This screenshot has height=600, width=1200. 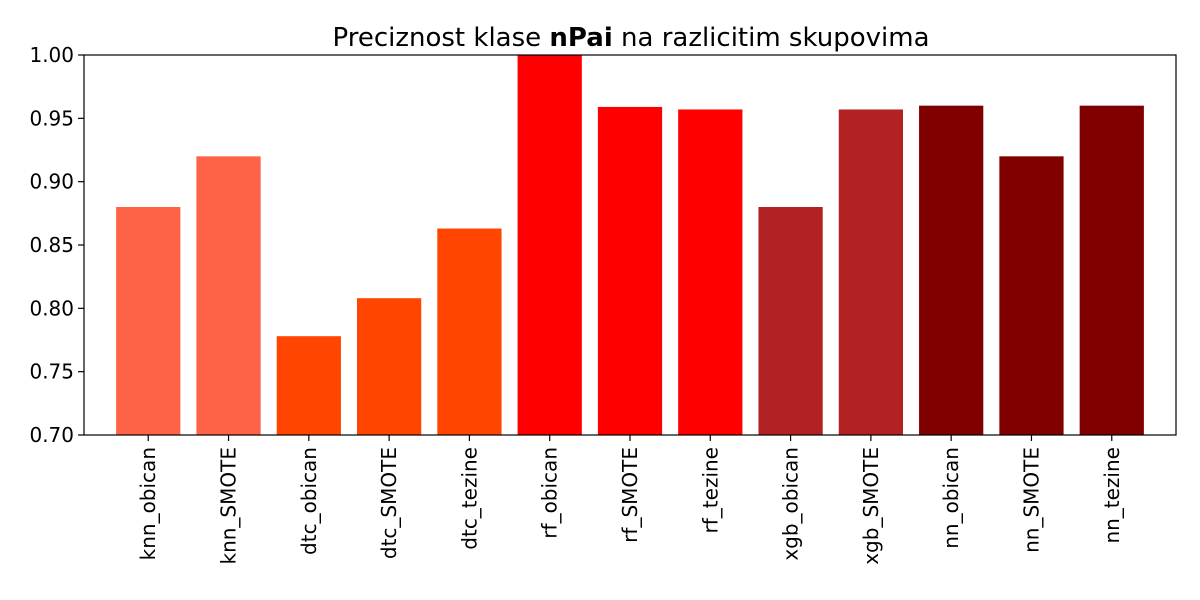 What do you see at coordinates (469, 498) in the screenshot?
I see `x-tick-label: dtc_tezine` at bounding box center [469, 498].